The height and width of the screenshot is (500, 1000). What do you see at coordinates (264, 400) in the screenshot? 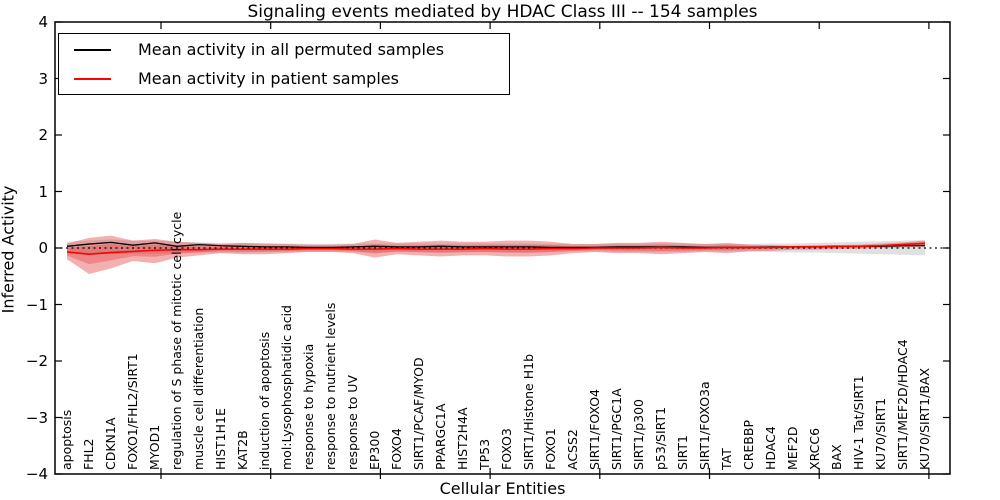
I see `x-category-label: induction of apoptosis` at bounding box center [264, 400].